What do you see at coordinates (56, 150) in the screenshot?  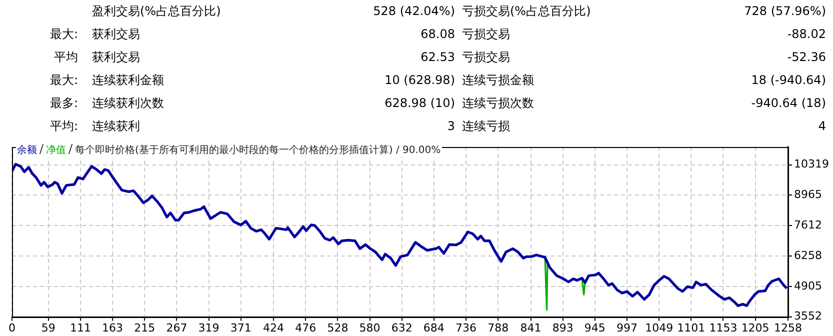 I see `text: 净值` at bounding box center [56, 150].